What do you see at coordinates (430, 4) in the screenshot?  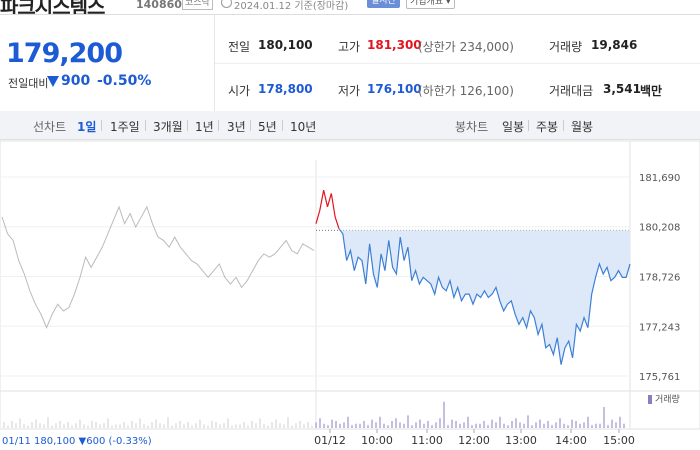 I see `company-overview-button: 기업개요 ▾` at bounding box center [430, 4].